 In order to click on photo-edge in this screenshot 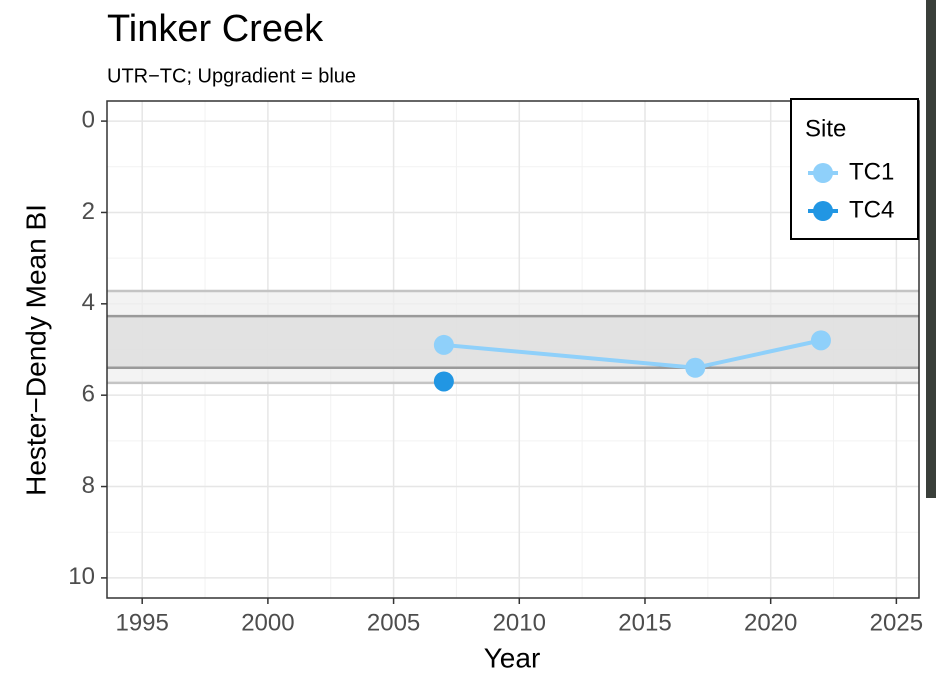, I will do `click(931, 249)`.